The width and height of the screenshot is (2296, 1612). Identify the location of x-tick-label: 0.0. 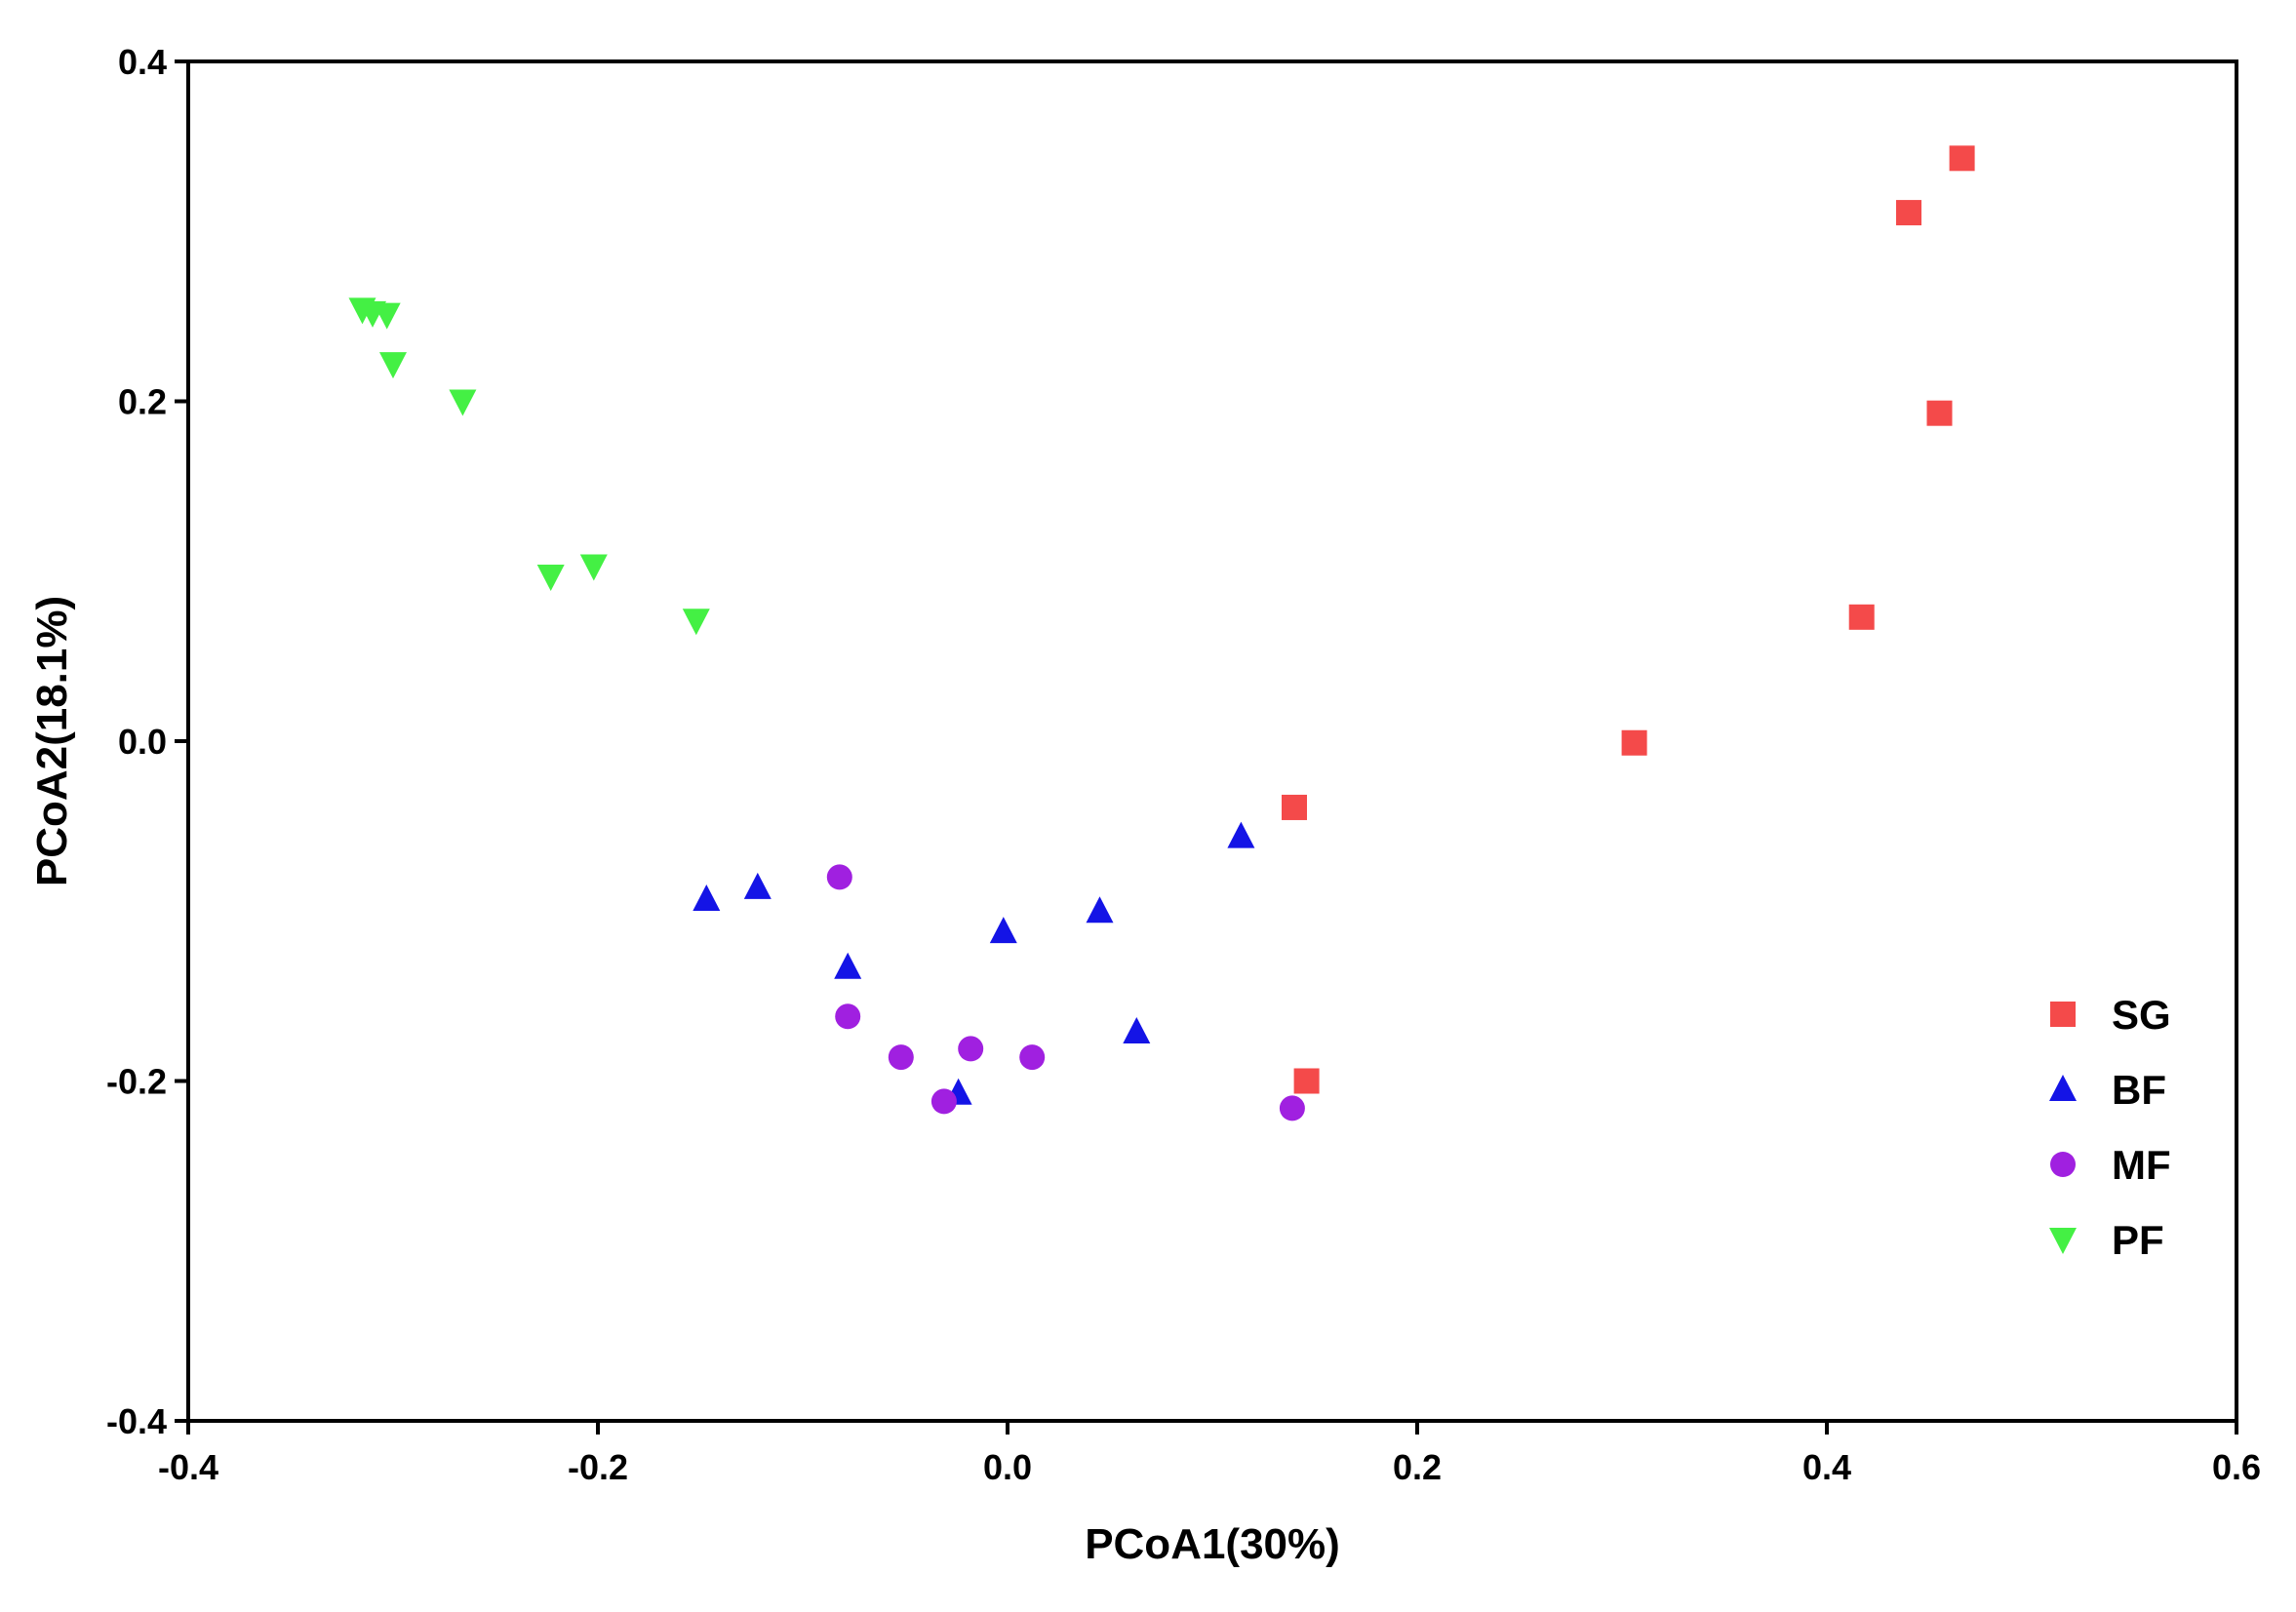
(1007, 1467).